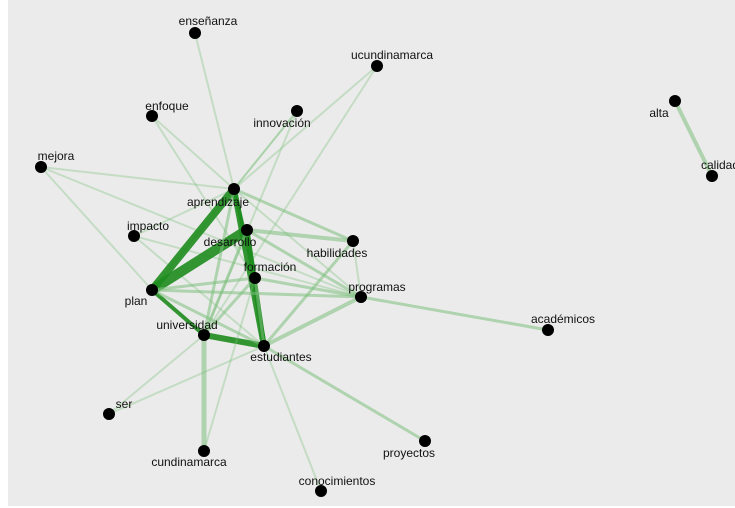 This screenshot has width=735, height=508. What do you see at coordinates (167, 106) in the screenshot?
I see `node-label: enfoque` at bounding box center [167, 106].